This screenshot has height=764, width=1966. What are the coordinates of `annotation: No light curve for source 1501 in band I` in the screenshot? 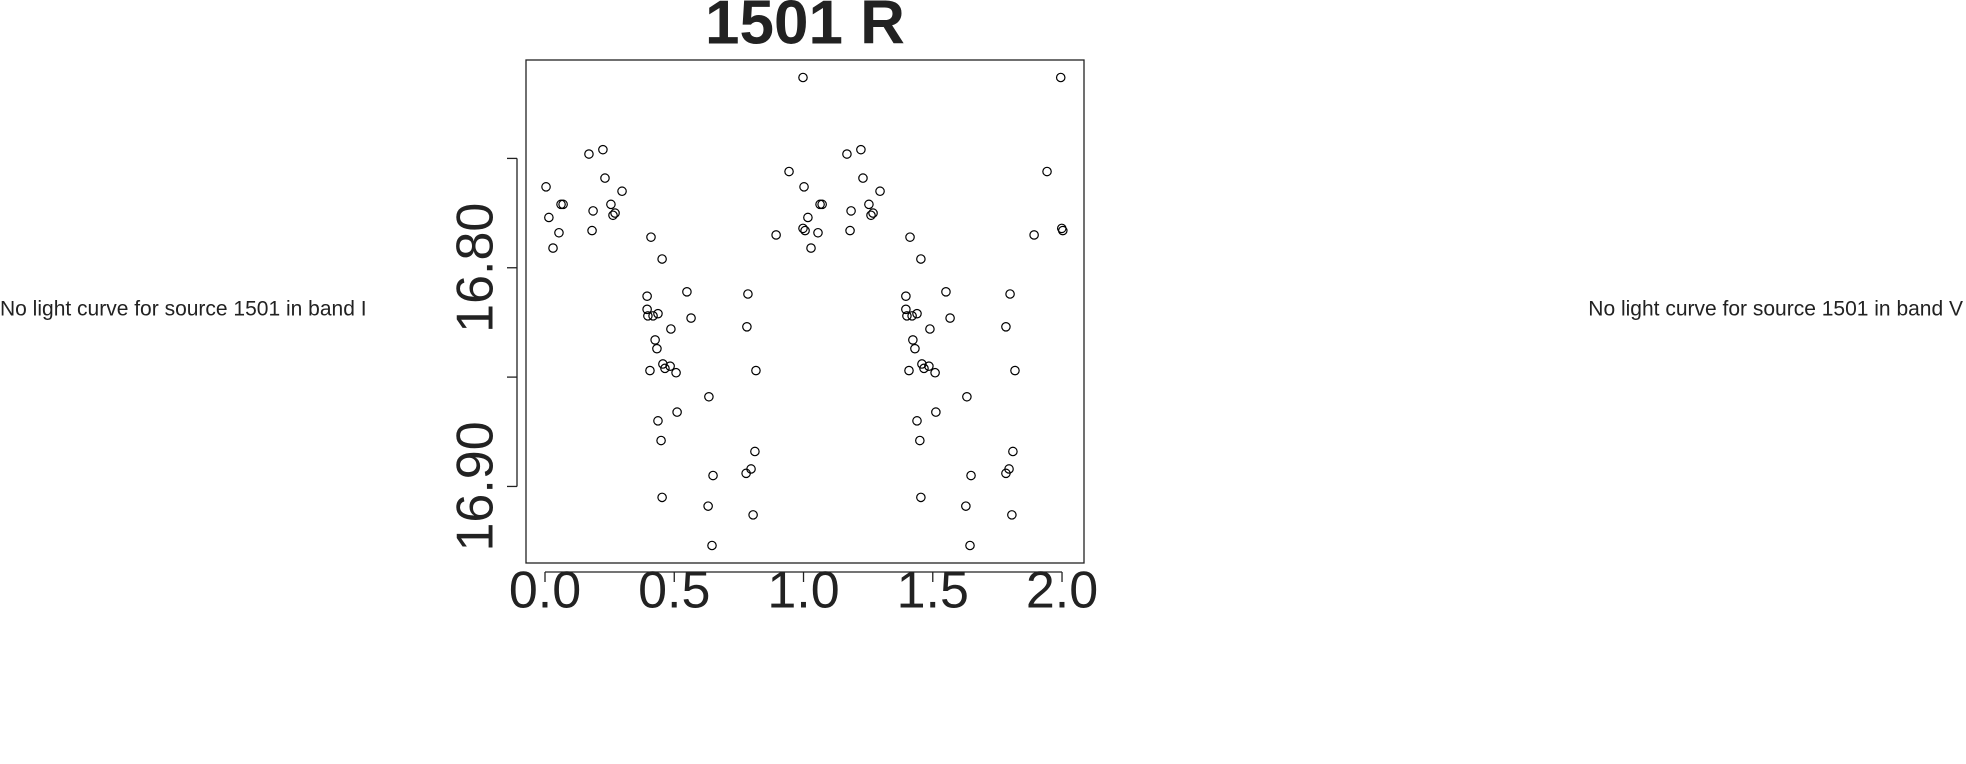 It's located at (183, 309).